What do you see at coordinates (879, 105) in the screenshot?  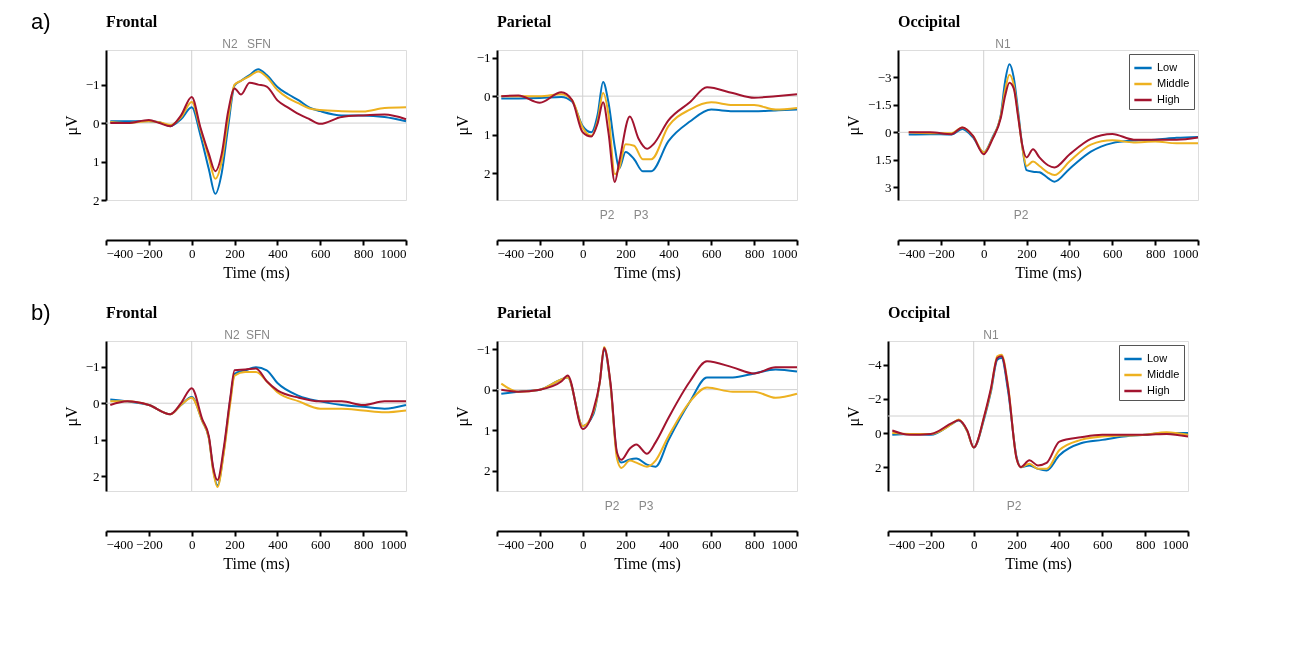 I see `y-tick-label: −1.5` at bounding box center [879, 105].